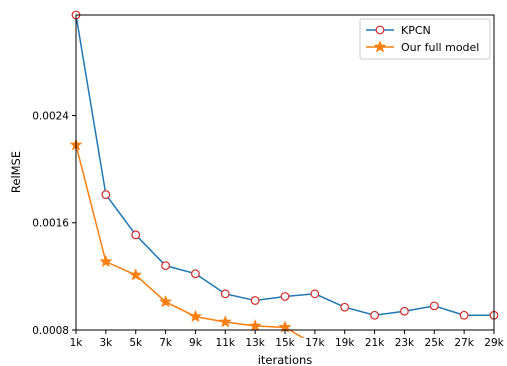 The width and height of the screenshot is (507, 366). What do you see at coordinates (285, 359) in the screenshot?
I see `x-axis-label: iterations` at bounding box center [285, 359].